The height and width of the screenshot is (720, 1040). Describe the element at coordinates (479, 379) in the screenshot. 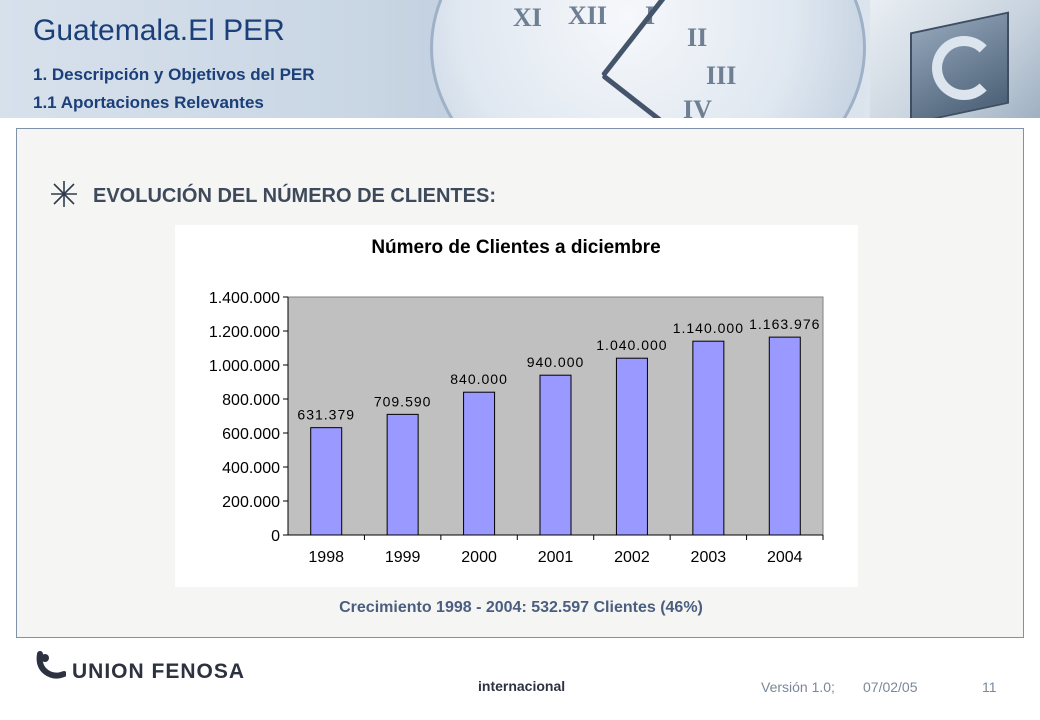

I see `data-label: 840.000` at that location.